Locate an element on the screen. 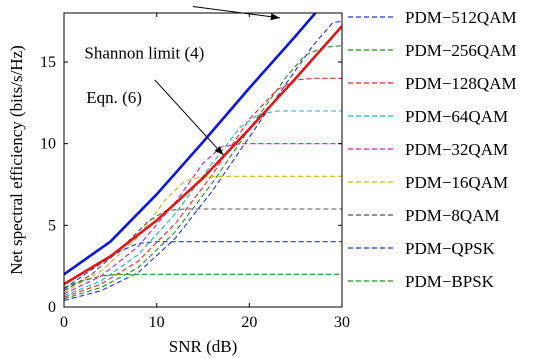 This screenshot has width=548, height=358. legend-label: PDM−512QAM is located at coordinates (461, 17).